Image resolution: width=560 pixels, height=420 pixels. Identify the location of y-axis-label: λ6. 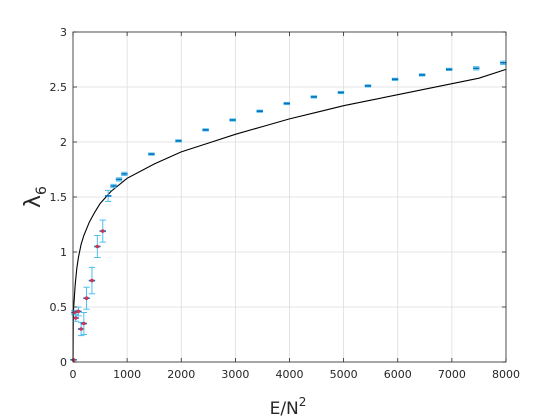
(35, 197).